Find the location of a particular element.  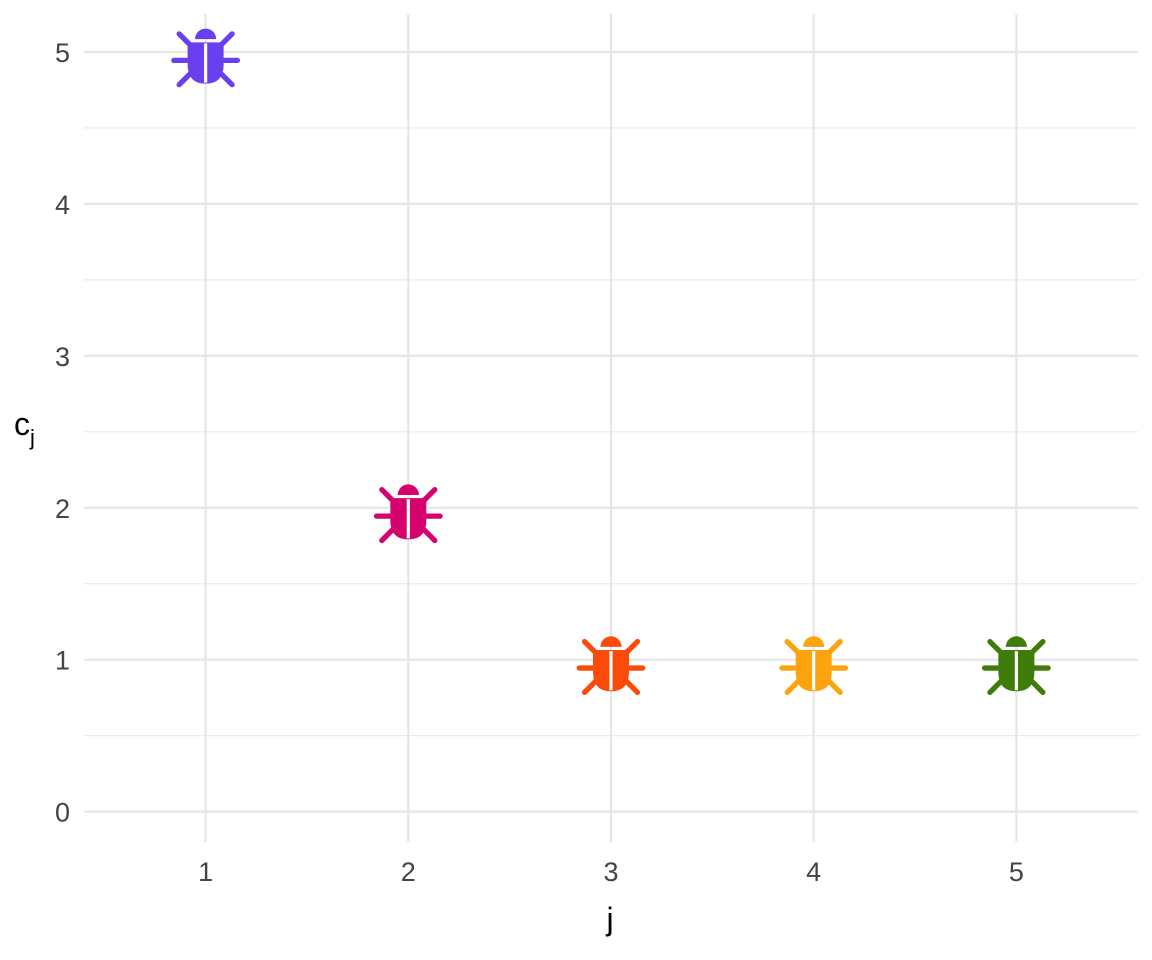

y-axis-title: cj is located at coordinates (24, 428).